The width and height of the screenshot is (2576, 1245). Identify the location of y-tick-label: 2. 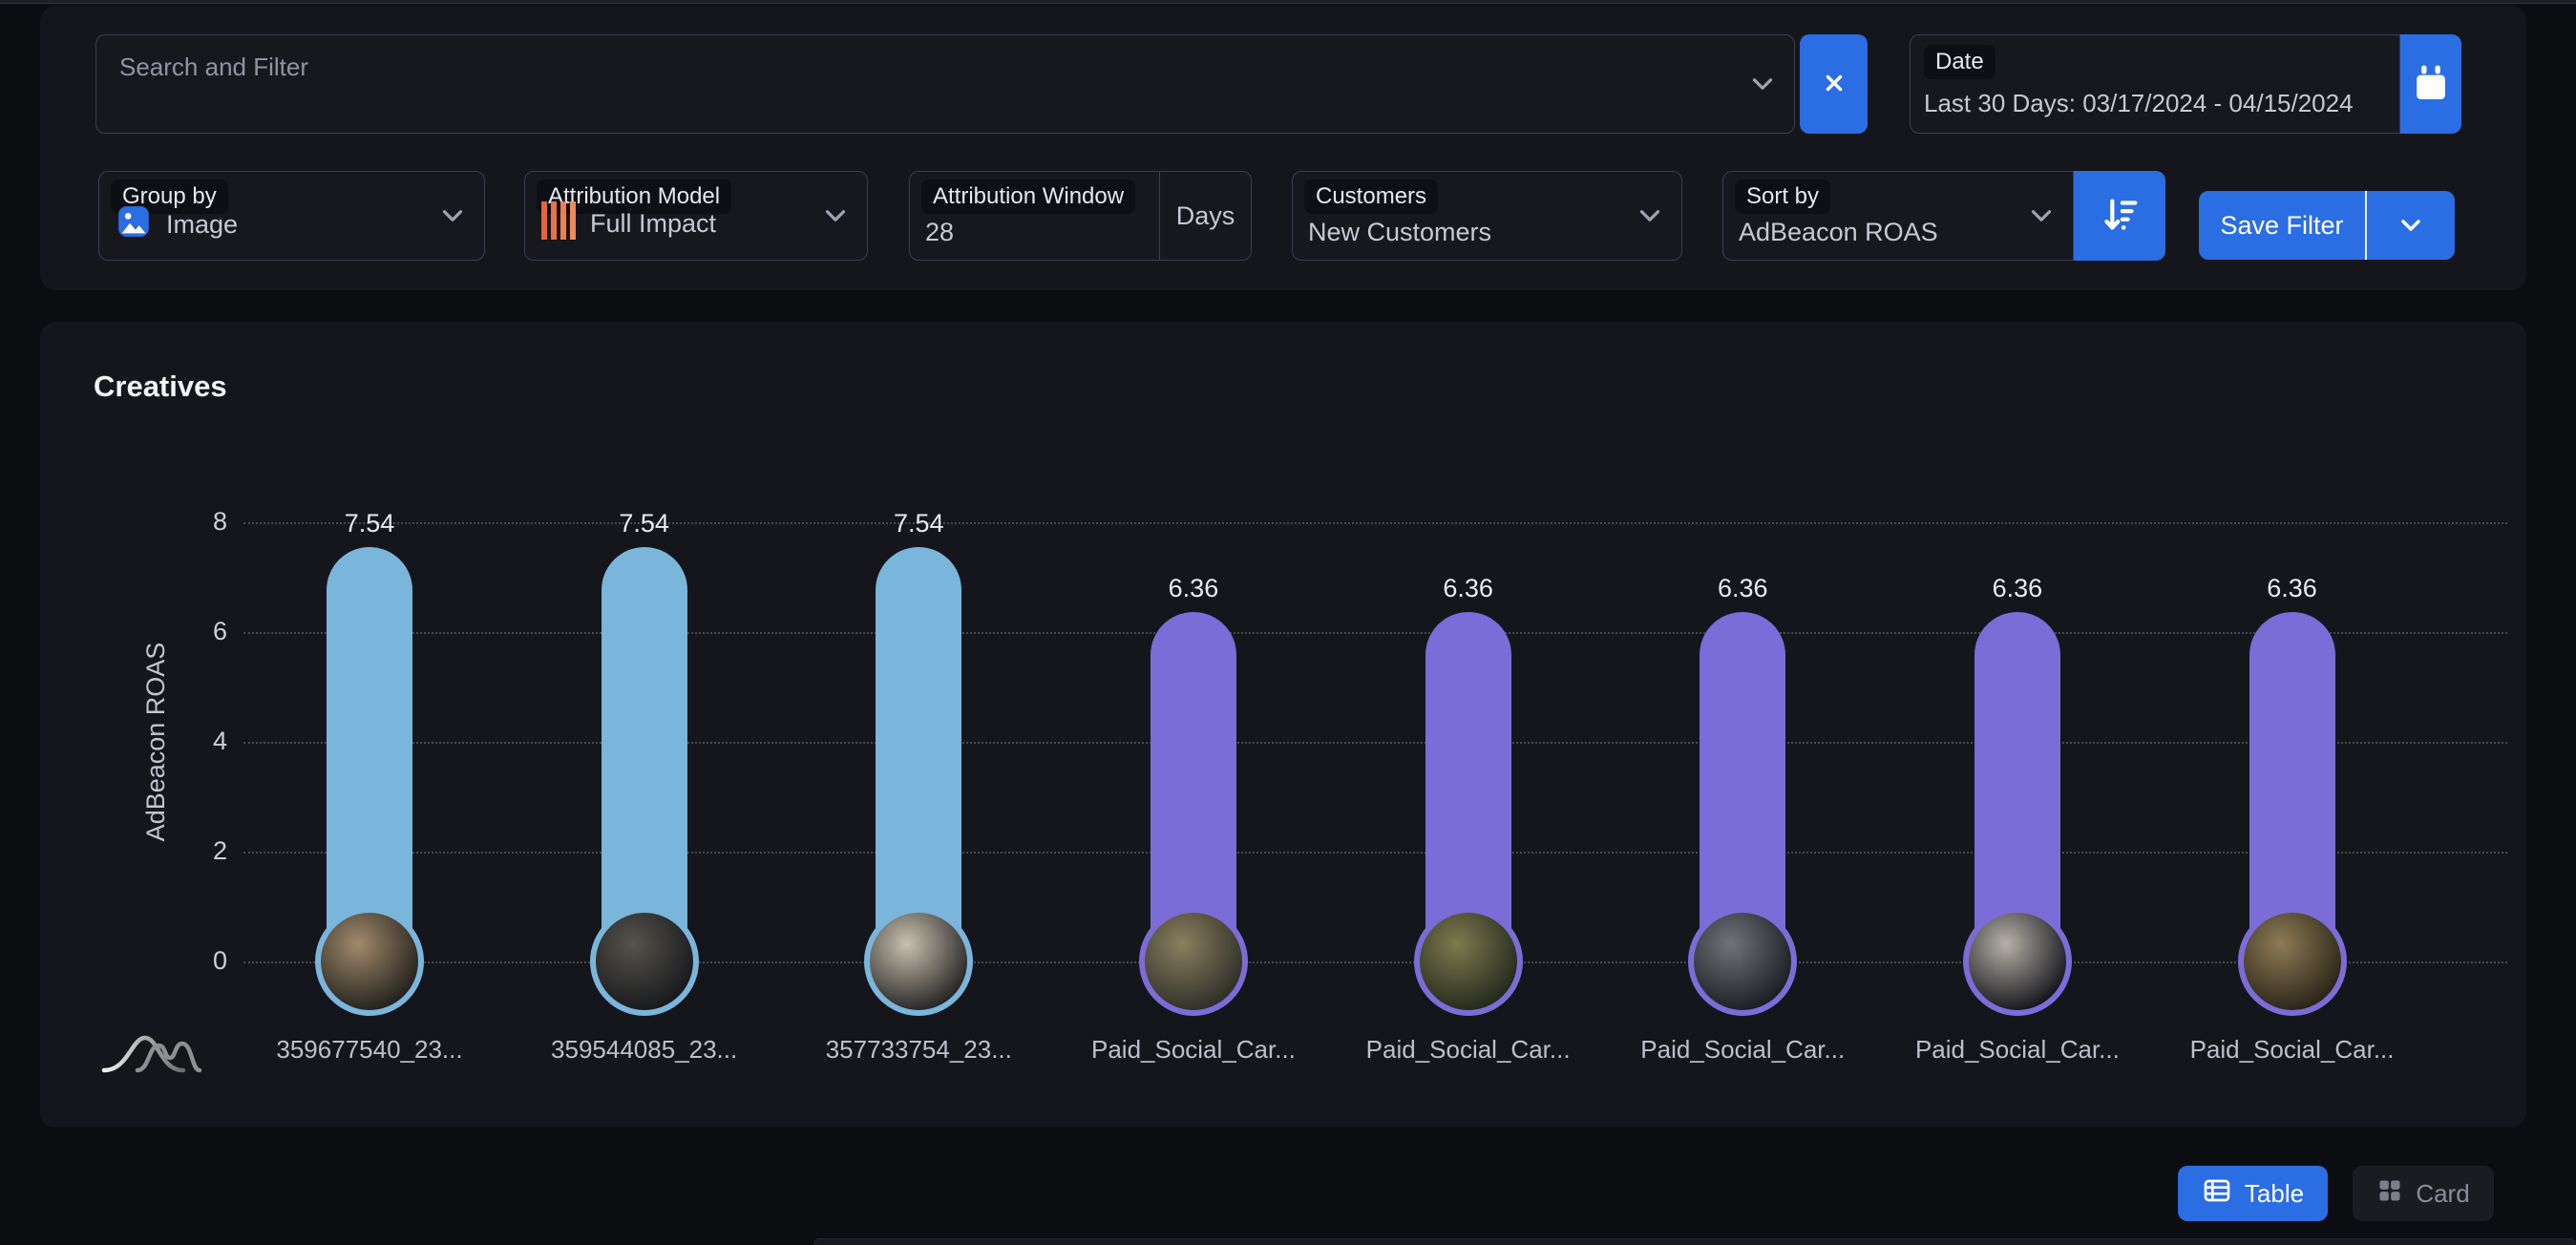
(219, 850).